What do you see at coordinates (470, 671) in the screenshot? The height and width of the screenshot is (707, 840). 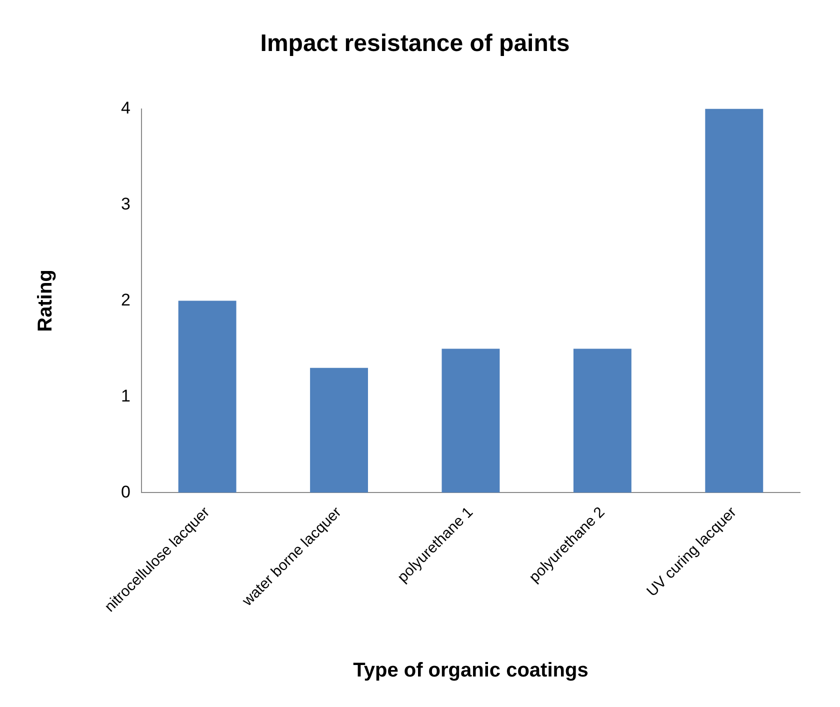 I see `x-axis-title: Type of organic coatings` at bounding box center [470, 671].